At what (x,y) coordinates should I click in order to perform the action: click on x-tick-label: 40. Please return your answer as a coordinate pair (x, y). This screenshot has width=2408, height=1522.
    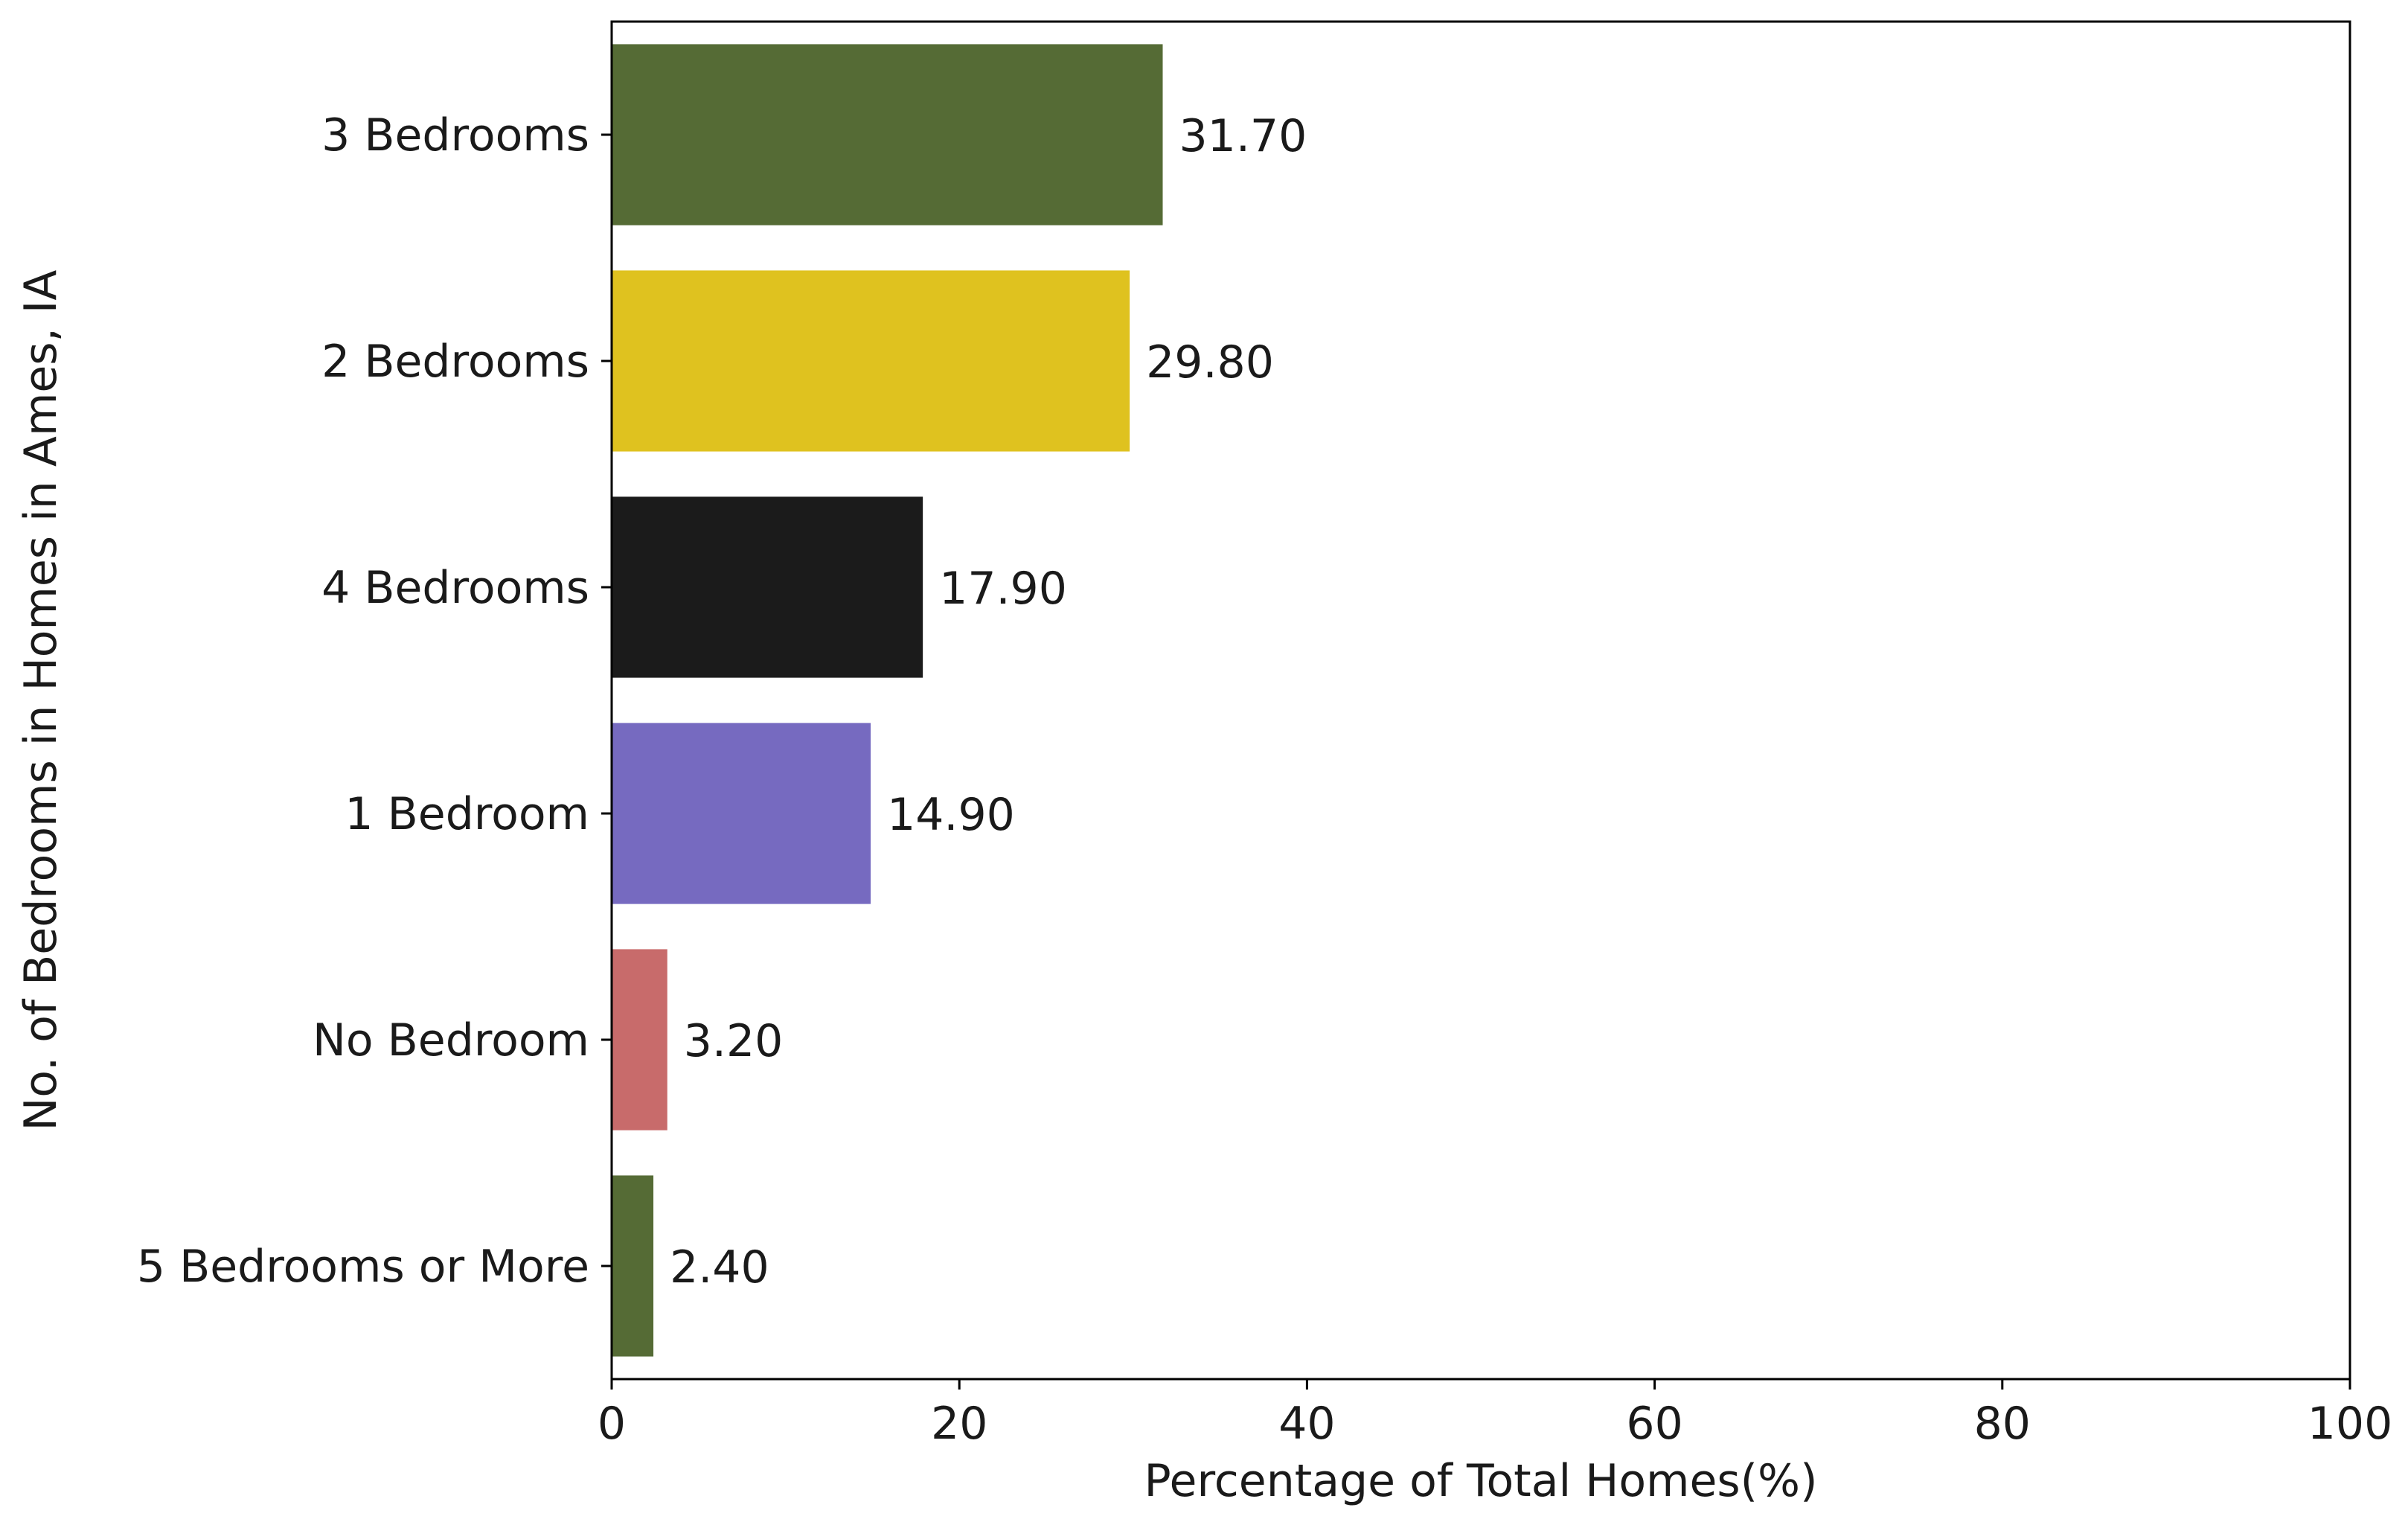
    Looking at the image, I should click on (1306, 1424).